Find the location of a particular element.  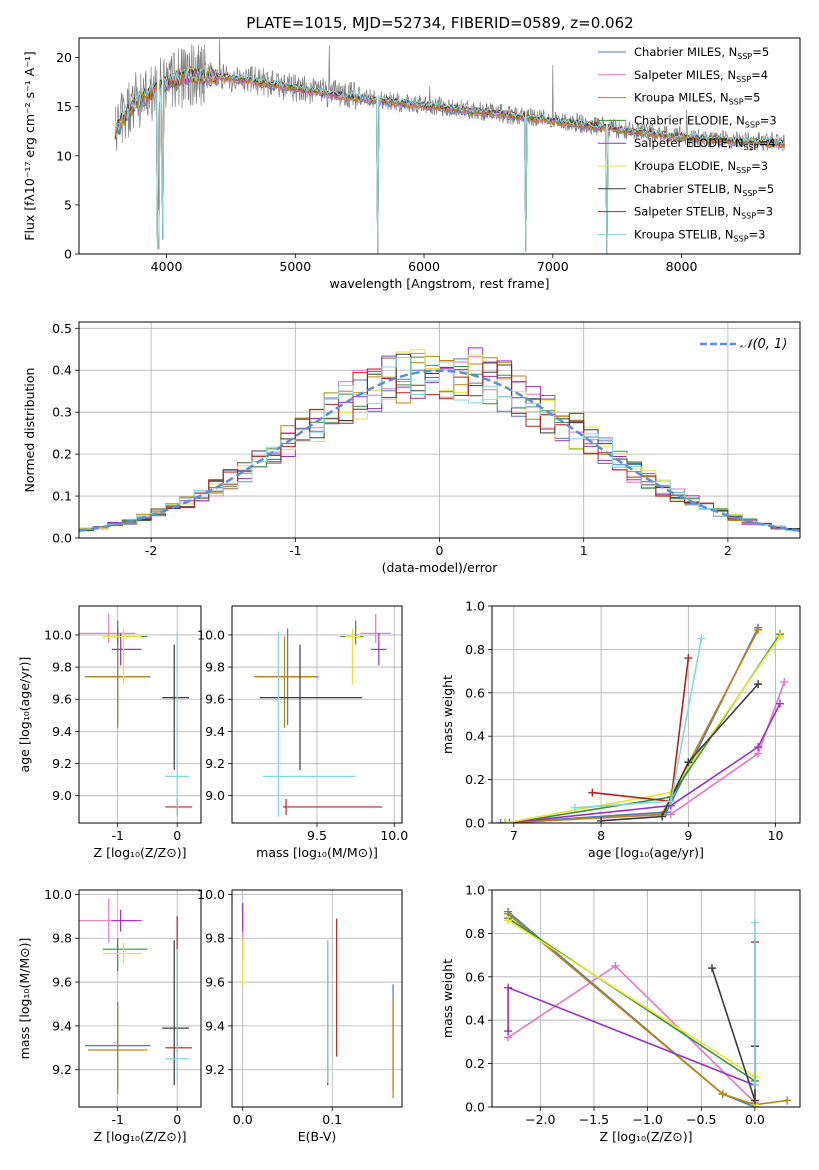

y-axis-label: mass weight is located at coordinates (447, 714).